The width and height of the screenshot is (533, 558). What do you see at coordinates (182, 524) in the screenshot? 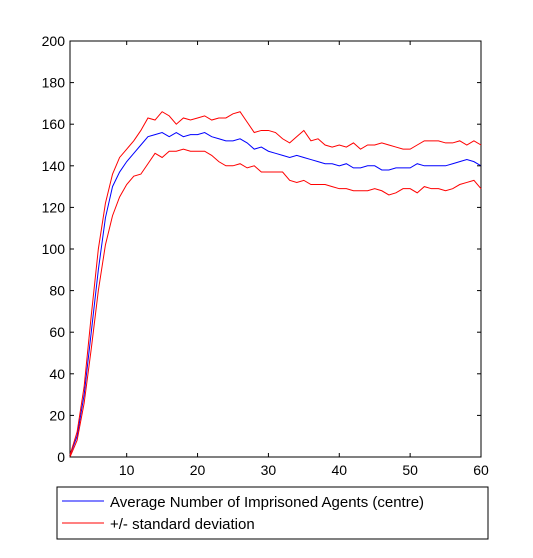
I see `legend-label-std: +/- standard deviation` at bounding box center [182, 524].